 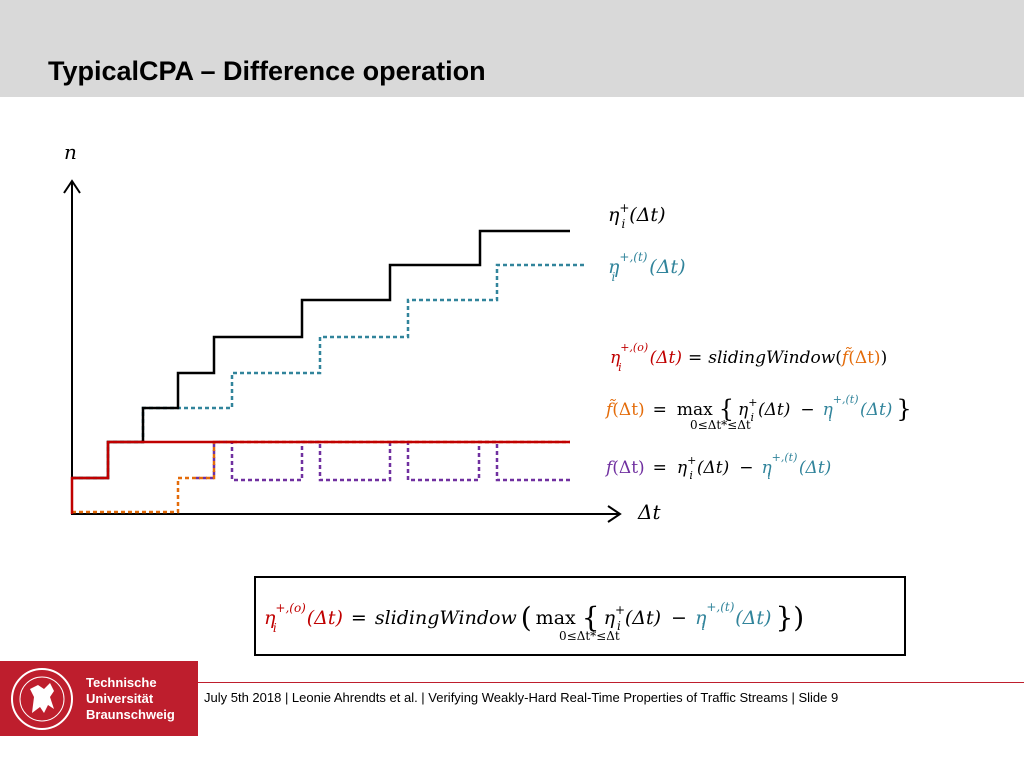 What do you see at coordinates (636, 216) in the screenshot?
I see `label-eta-plus: η+ i (Δt)` at bounding box center [636, 216].